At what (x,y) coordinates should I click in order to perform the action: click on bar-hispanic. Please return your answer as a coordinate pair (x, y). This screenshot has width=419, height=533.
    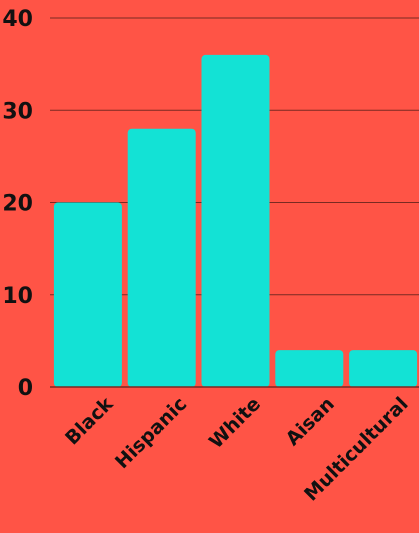
    Looking at the image, I should click on (161, 257).